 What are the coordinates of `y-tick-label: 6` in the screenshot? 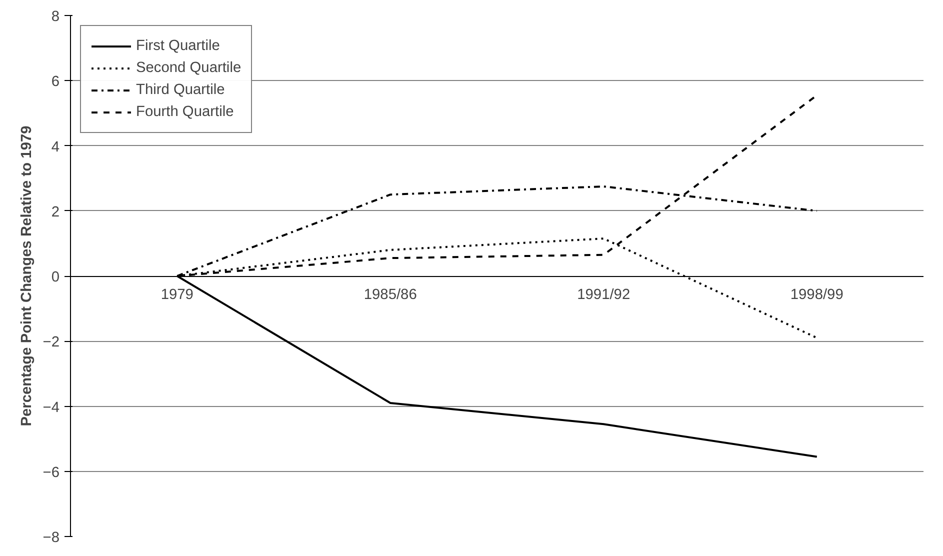 It's located at (55, 82).